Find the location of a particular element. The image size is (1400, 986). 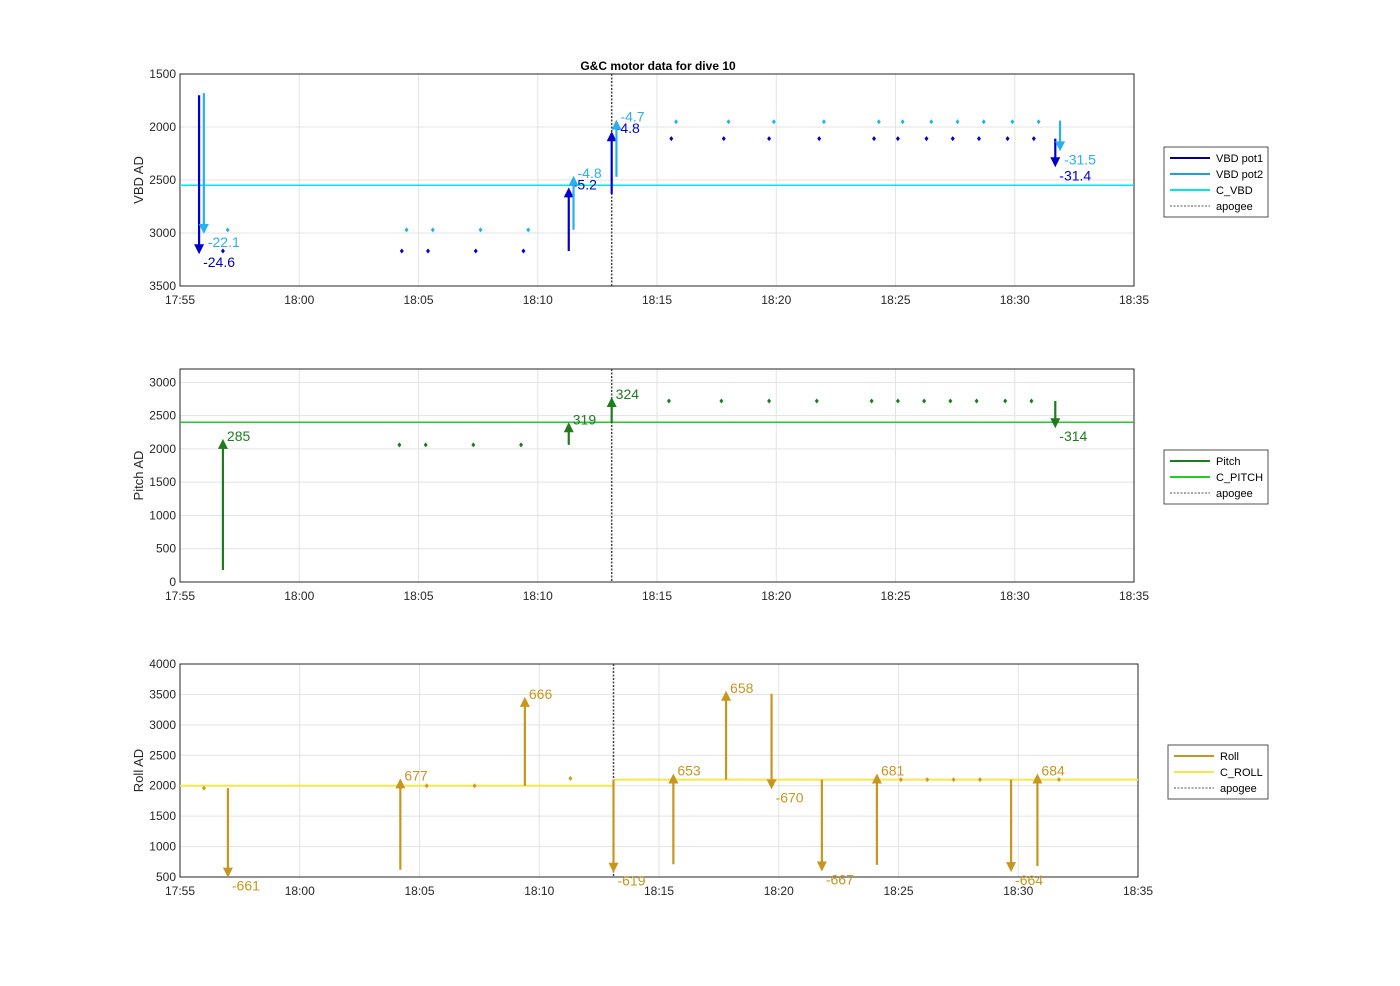

arrow-label: 658 is located at coordinates (742, 688).